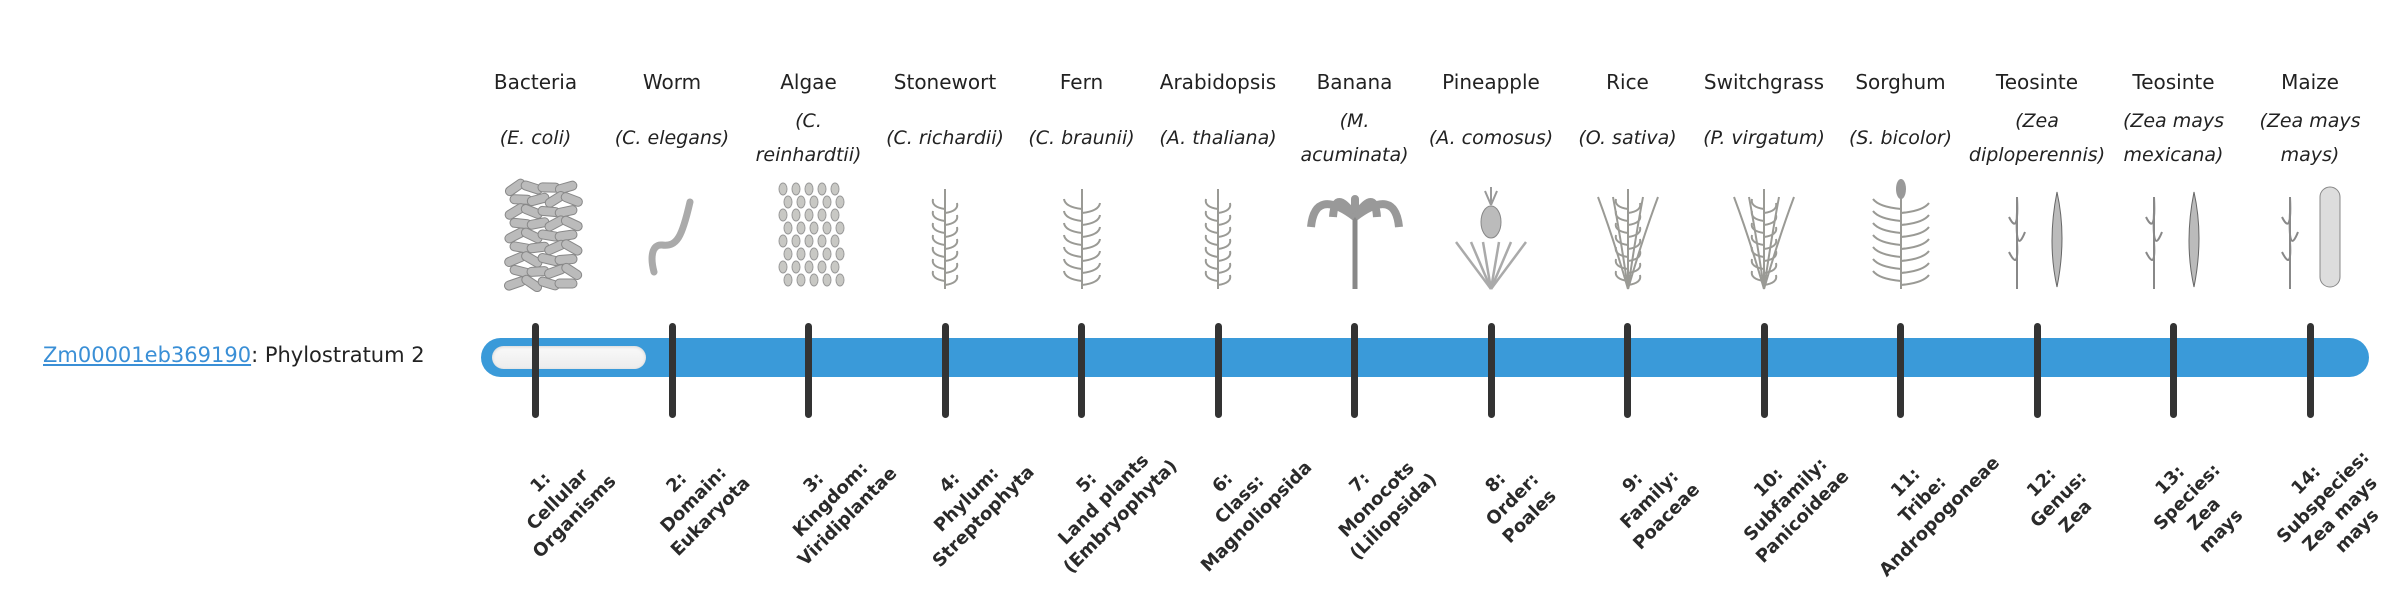  What do you see at coordinates (2311, 237) in the screenshot?
I see `maize-icon` at bounding box center [2311, 237].